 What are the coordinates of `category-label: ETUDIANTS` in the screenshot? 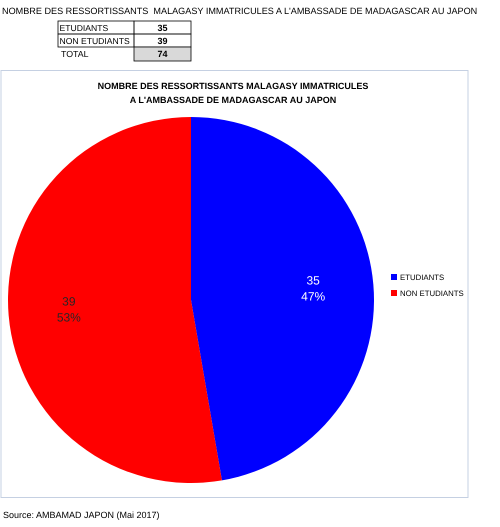 It's located at (84, 28).